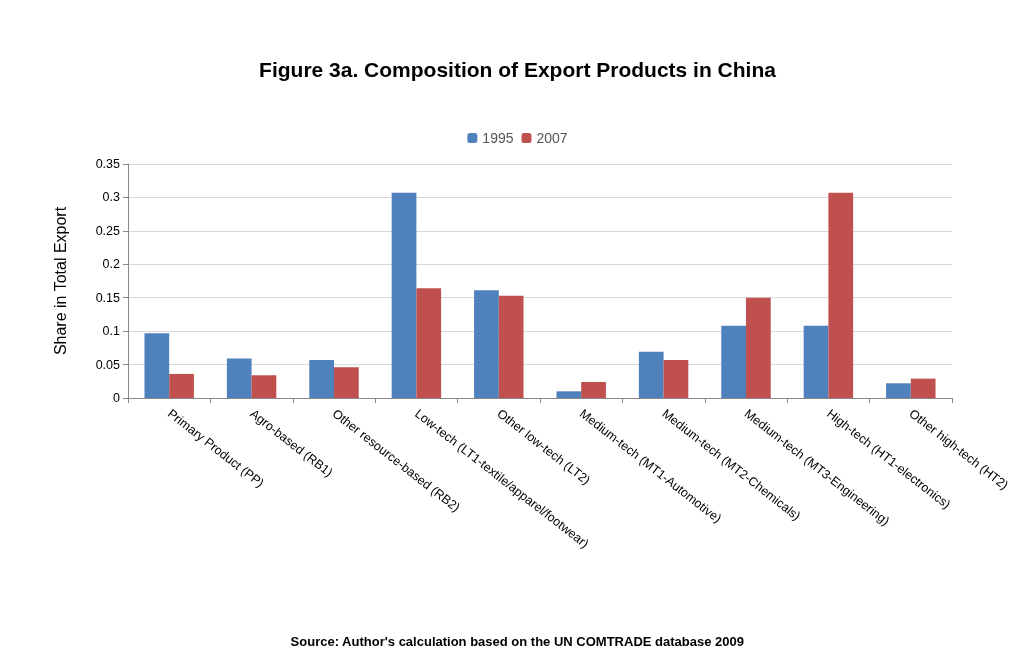 This screenshot has height=668, width=1035. Describe the element at coordinates (498, 138) in the screenshot. I see `legend-label: 1995` at that location.